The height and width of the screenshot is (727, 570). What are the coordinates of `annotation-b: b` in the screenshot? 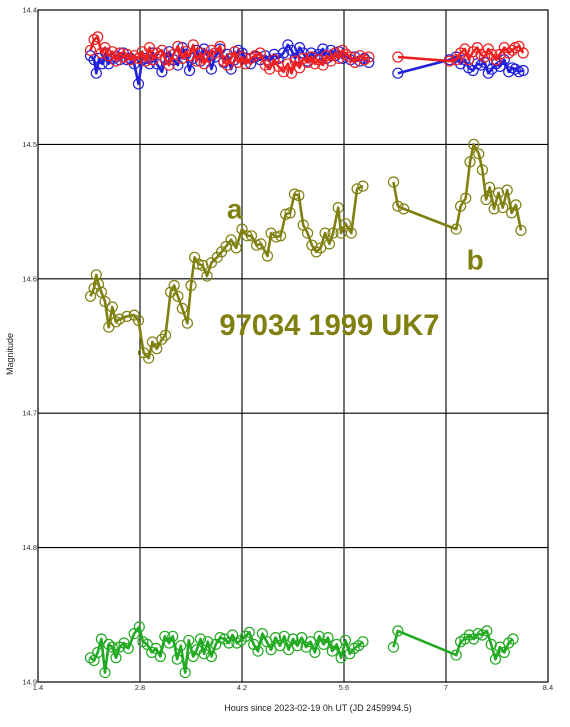 It's located at (475, 259).